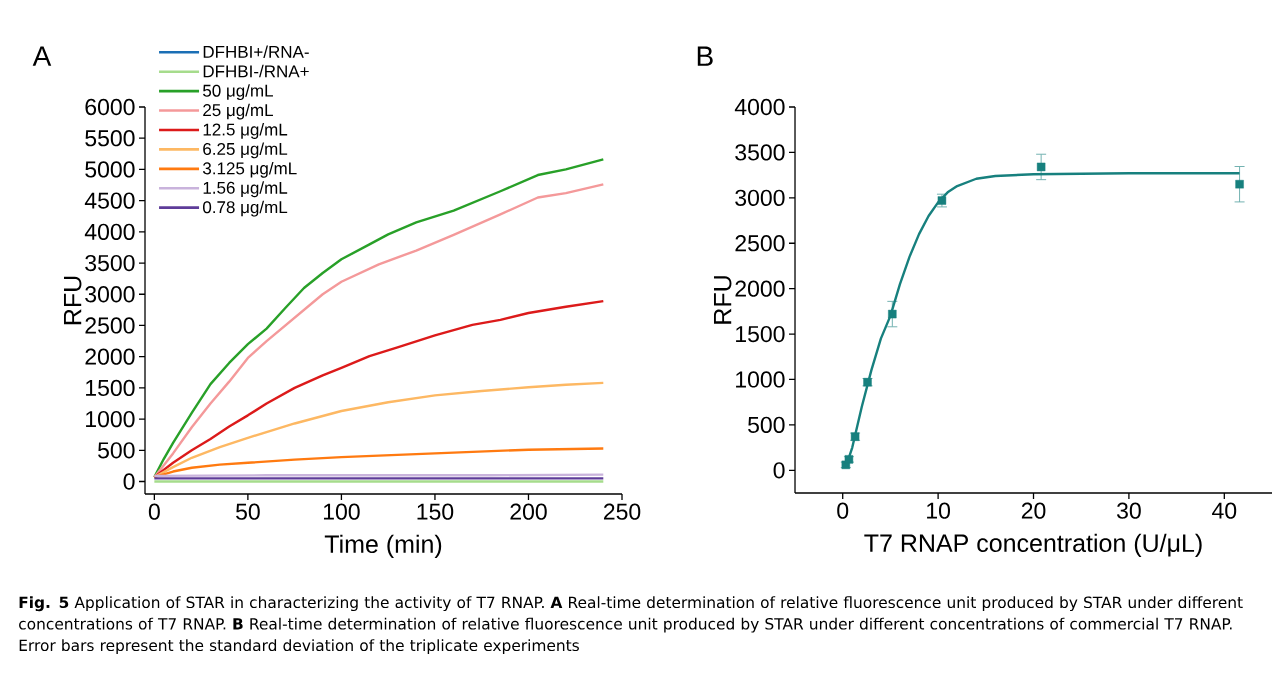 The height and width of the screenshot is (681, 1284). I want to click on legend-label: DFHBI-/RNA+, so click(256, 71).